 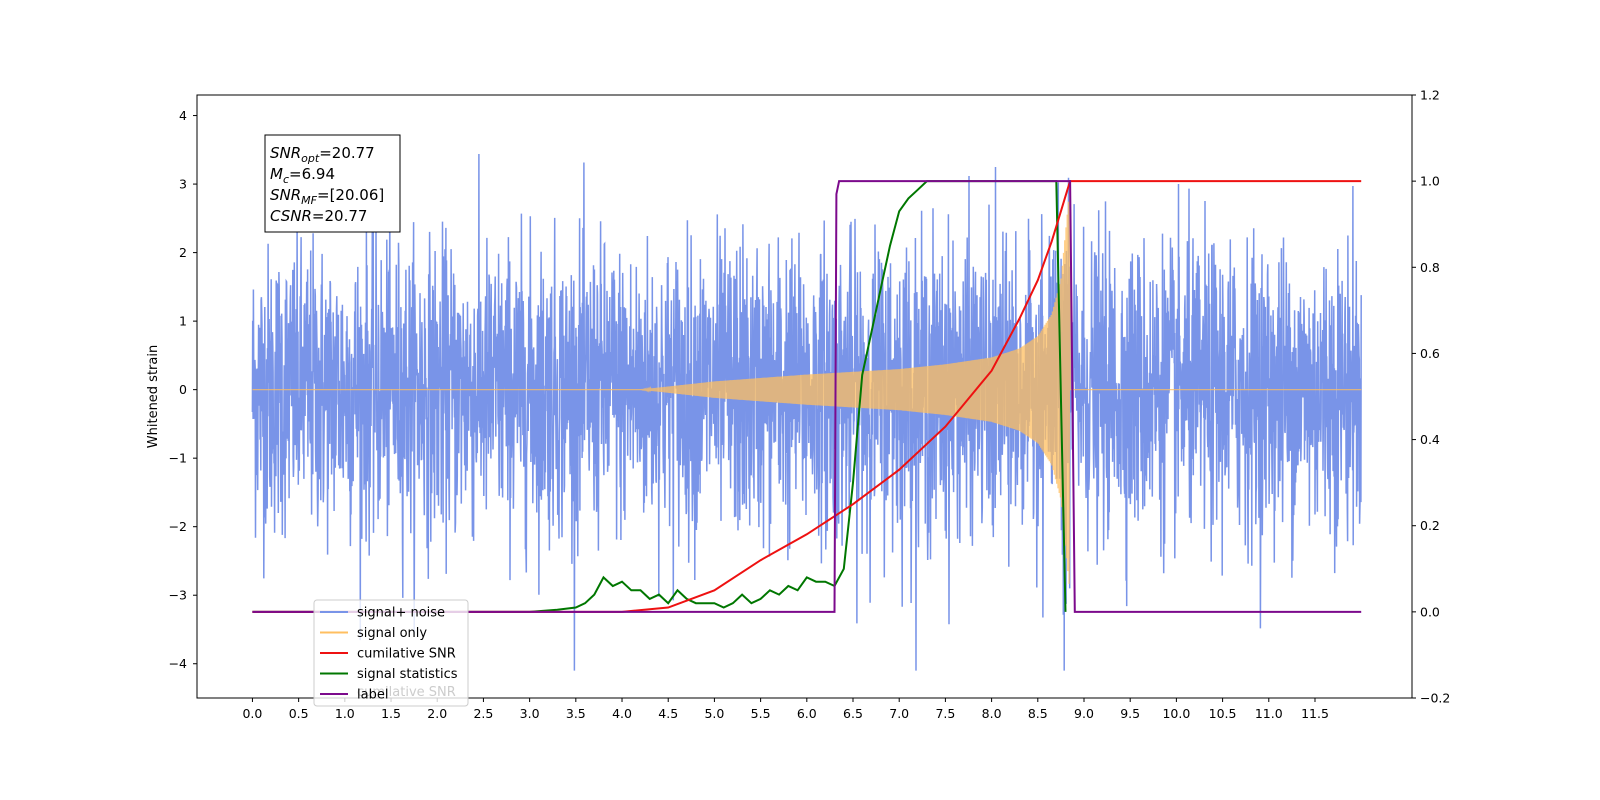 What do you see at coordinates (183, 252) in the screenshot?
I see `y-tick-label: 2` at bounding box center [183, 252].